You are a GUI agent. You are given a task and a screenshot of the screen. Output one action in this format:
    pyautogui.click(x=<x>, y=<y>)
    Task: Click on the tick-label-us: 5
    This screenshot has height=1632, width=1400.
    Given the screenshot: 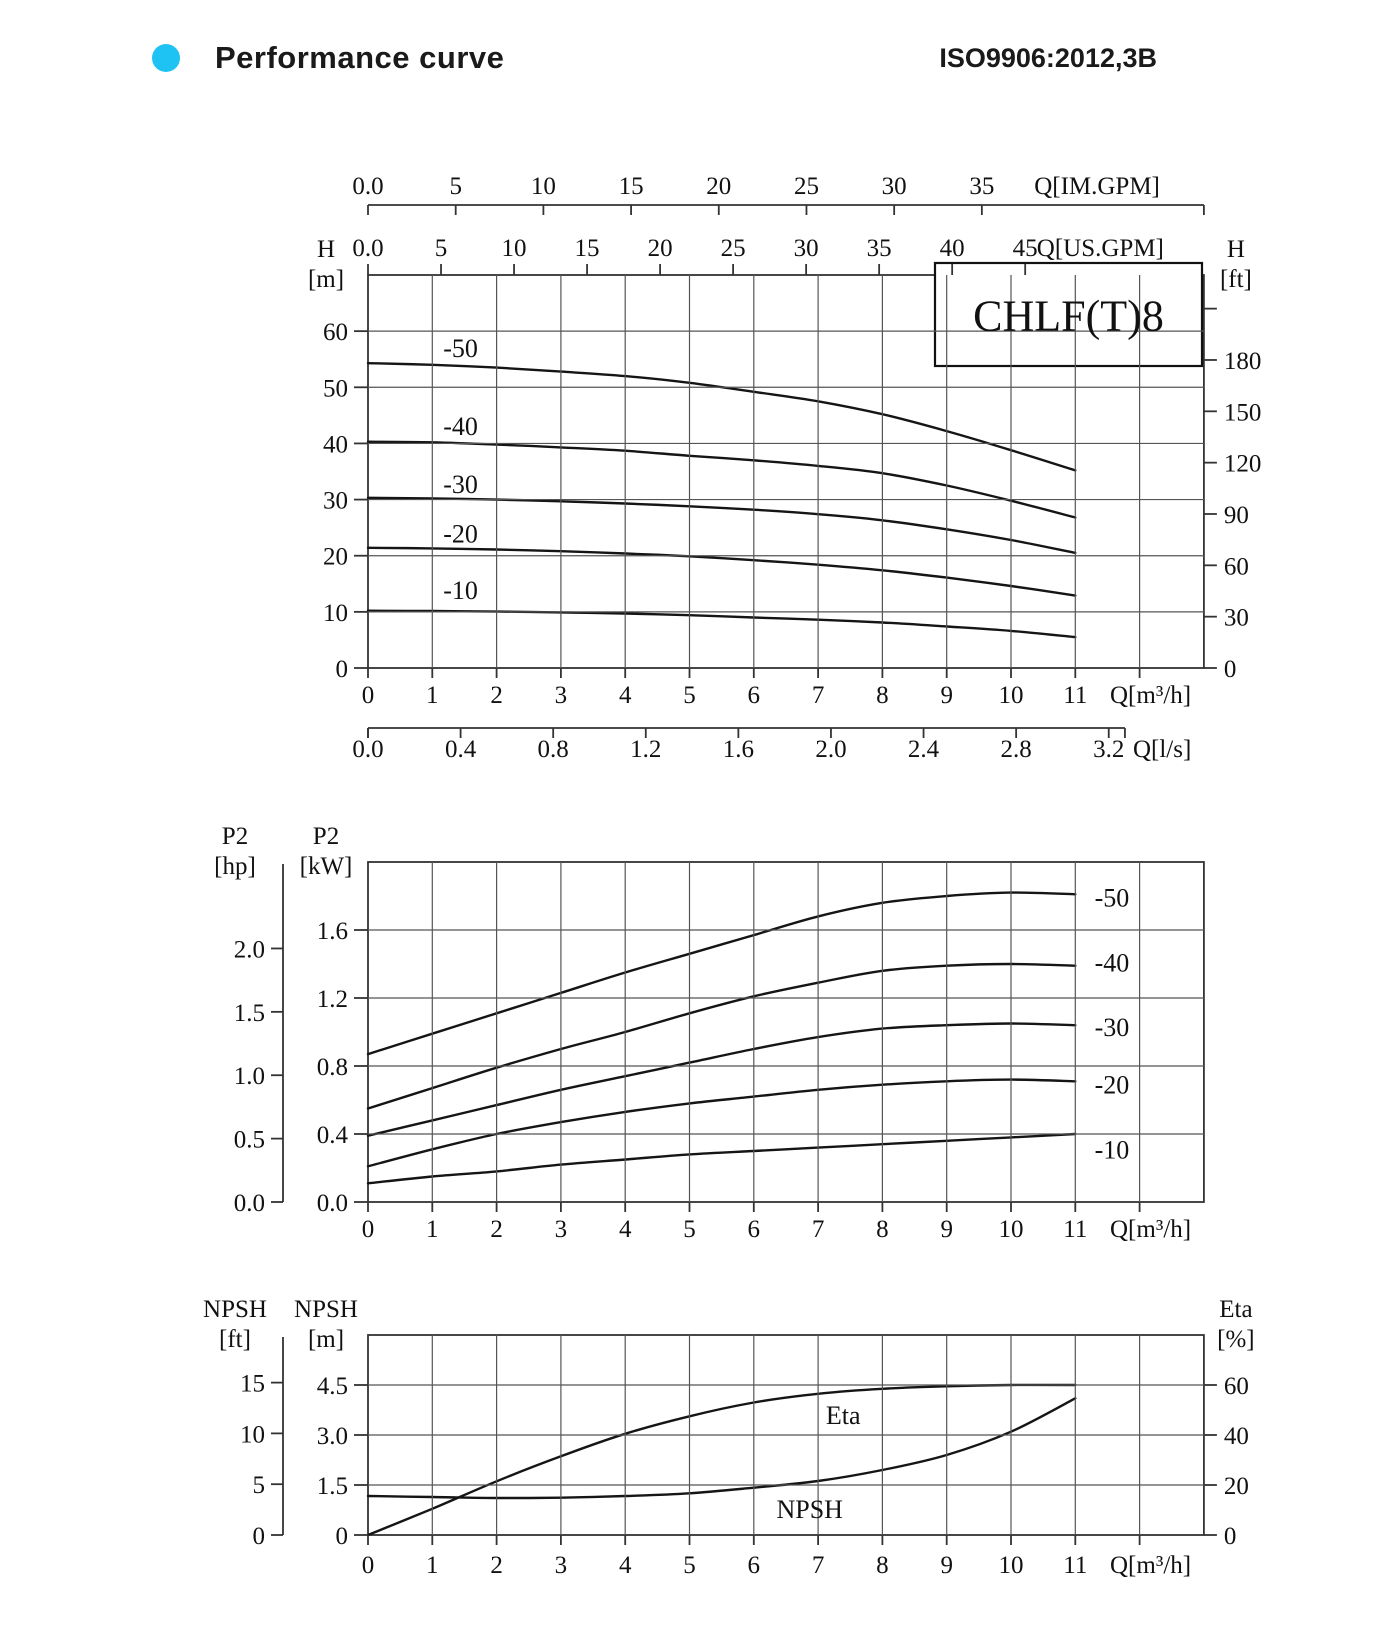 What is the action you would take?
    pyautogui.click(x=441, y=248)
    